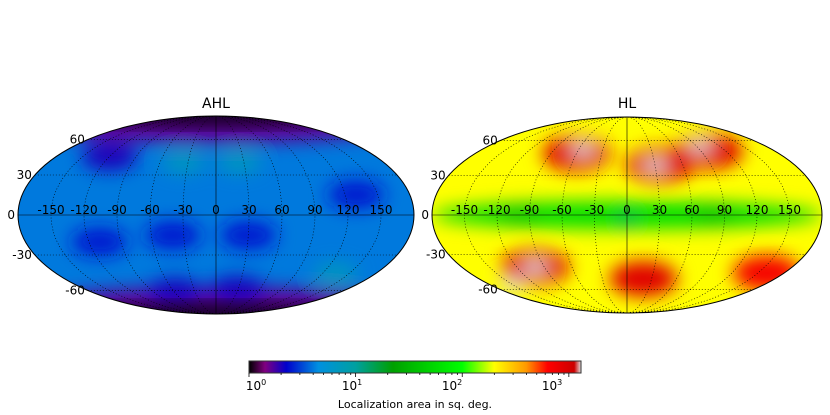  What do you see at coordinates (415, 367) in the screenshot?
I see `colorbar-gradient` at bounding box center [415, 367].